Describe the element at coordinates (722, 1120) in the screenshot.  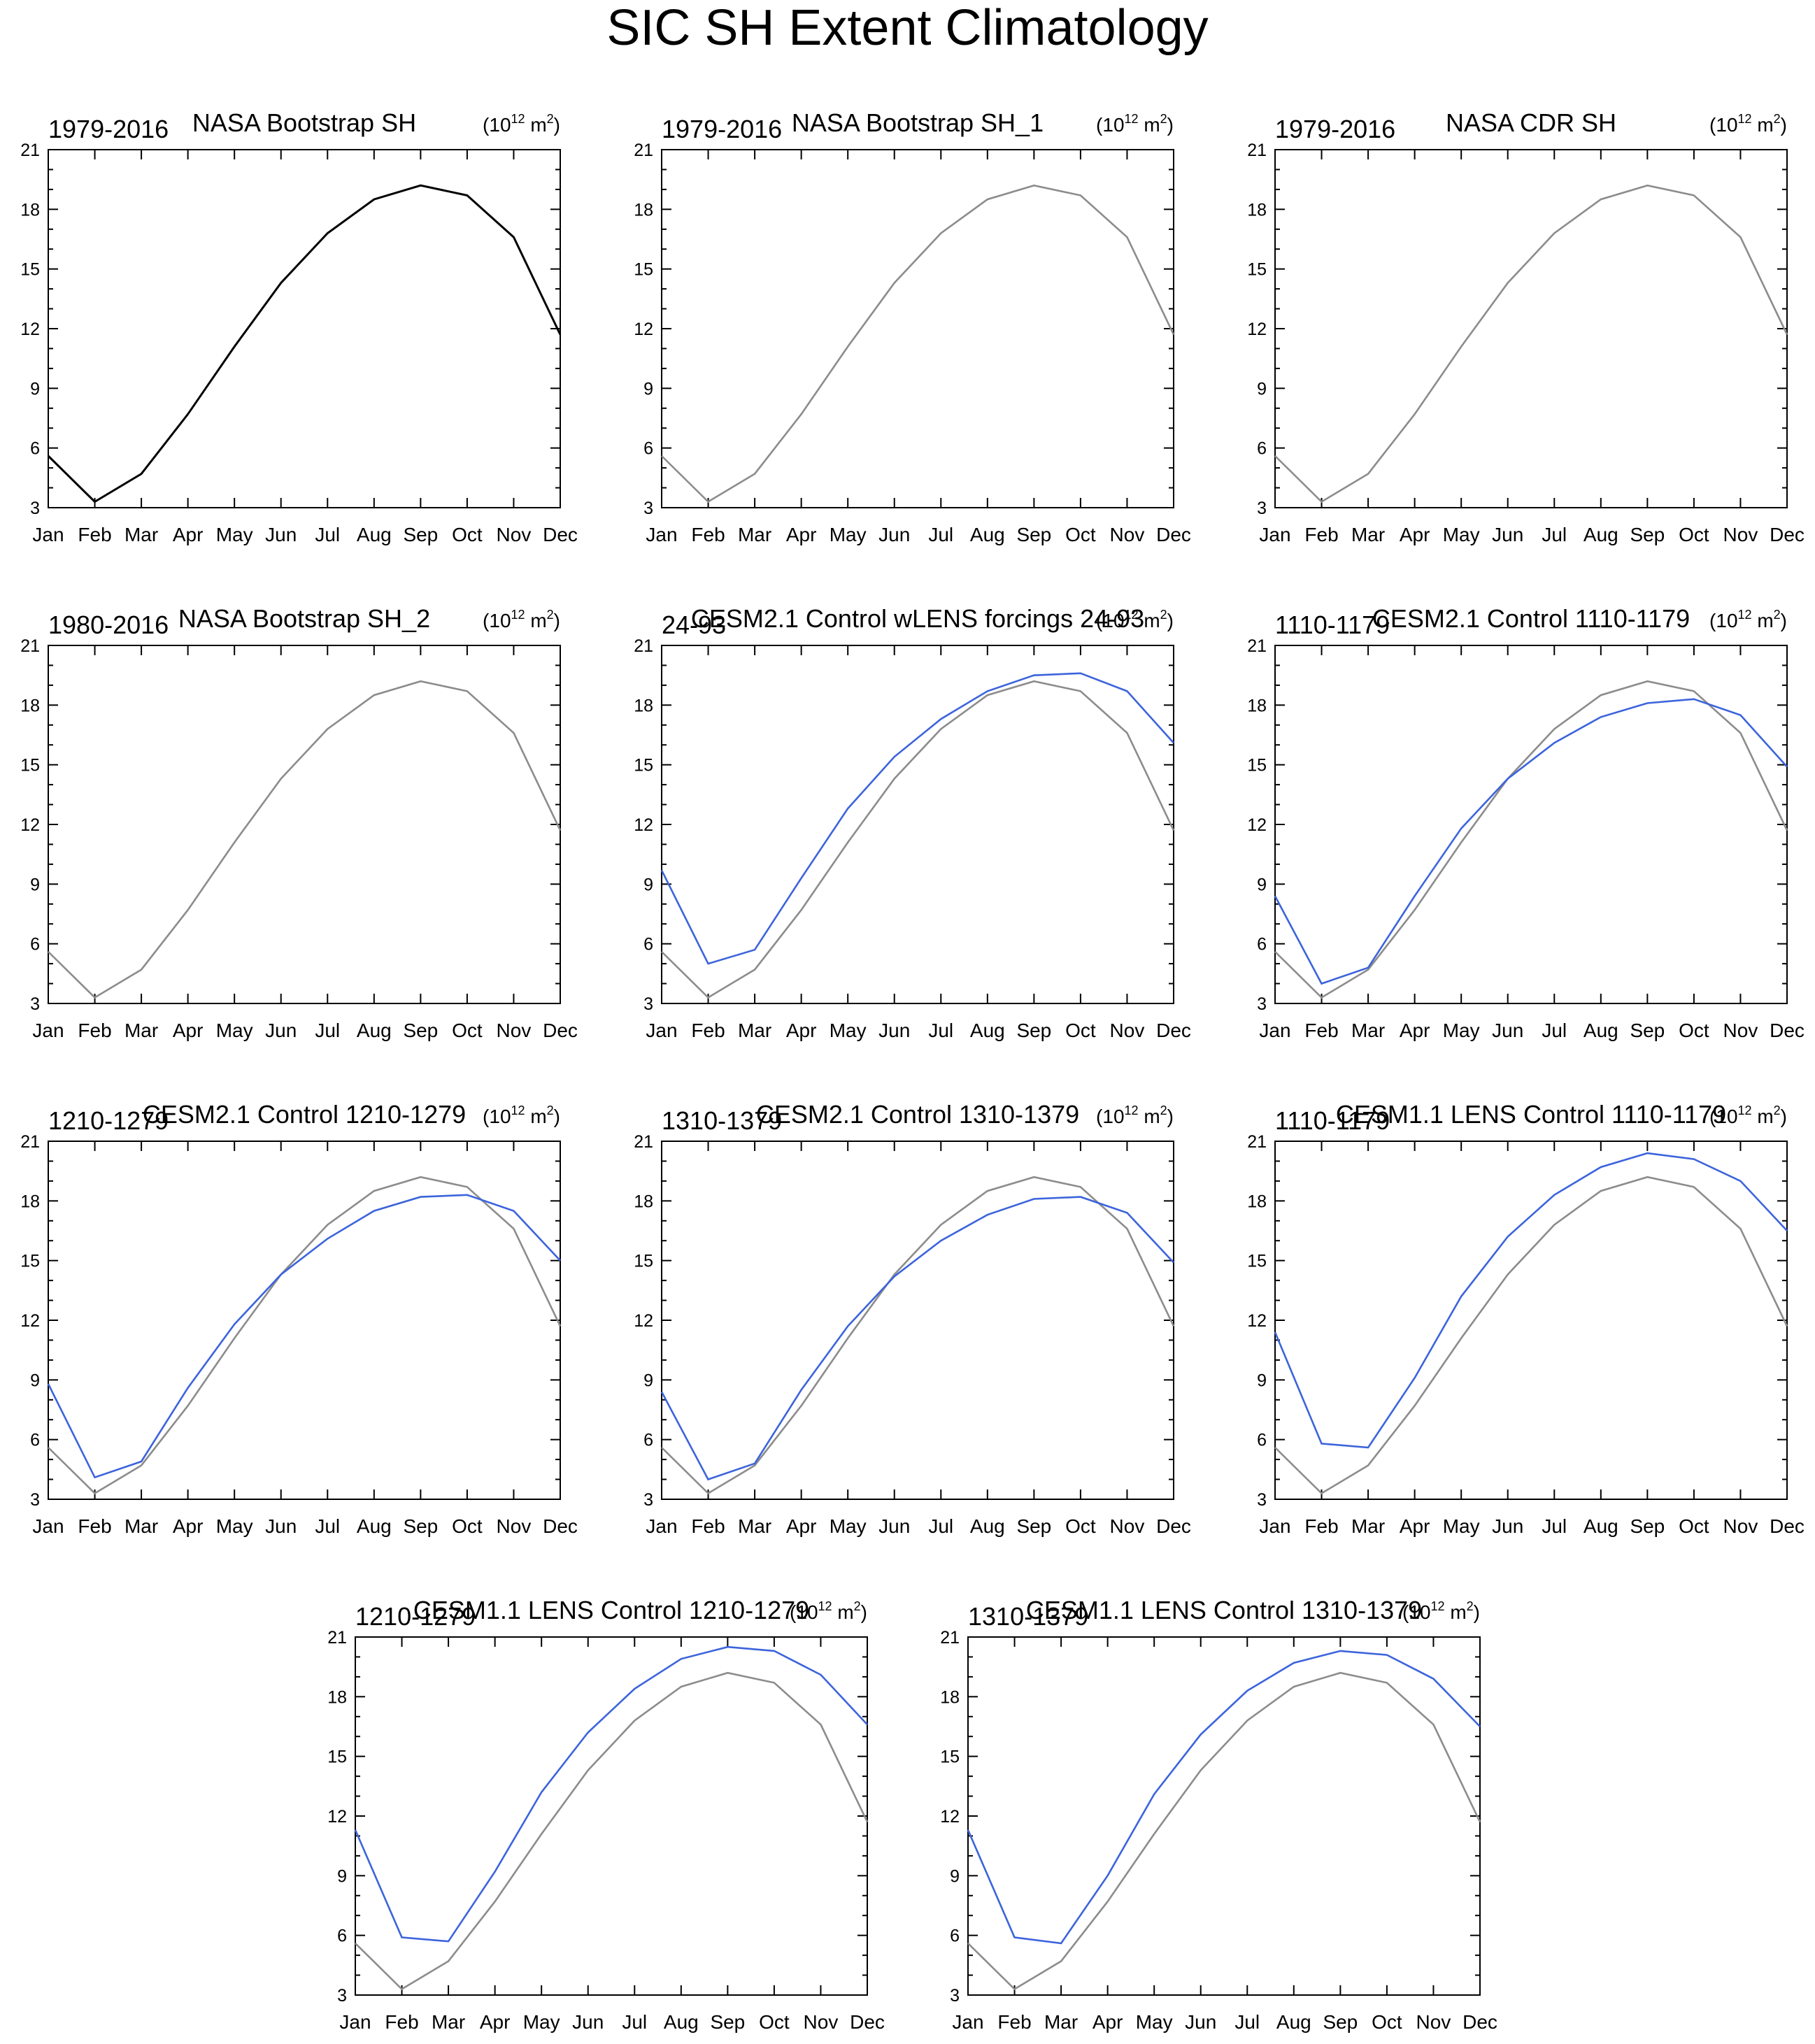
I see `panel-period-label: 1310-1379` at that location.